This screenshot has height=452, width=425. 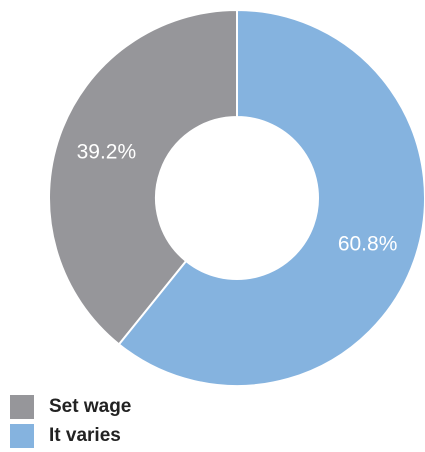 What do you see at coordinates (107, 151) in the screenshot?
I see `data-label-set-wage: 39.2%` at bounding box center [107, 151].